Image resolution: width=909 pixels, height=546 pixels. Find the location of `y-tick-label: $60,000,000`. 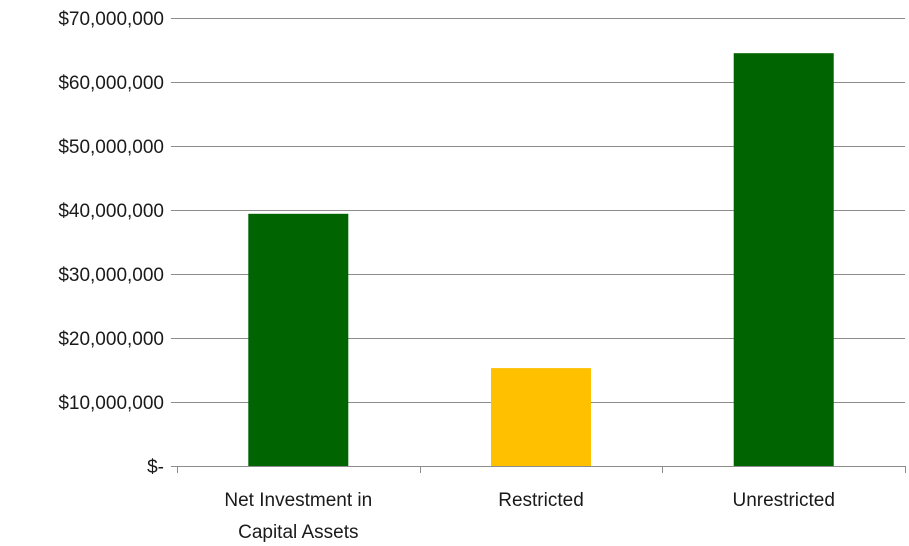

y-tick-label: $60,000,000 is located at coordinates (111, 83).